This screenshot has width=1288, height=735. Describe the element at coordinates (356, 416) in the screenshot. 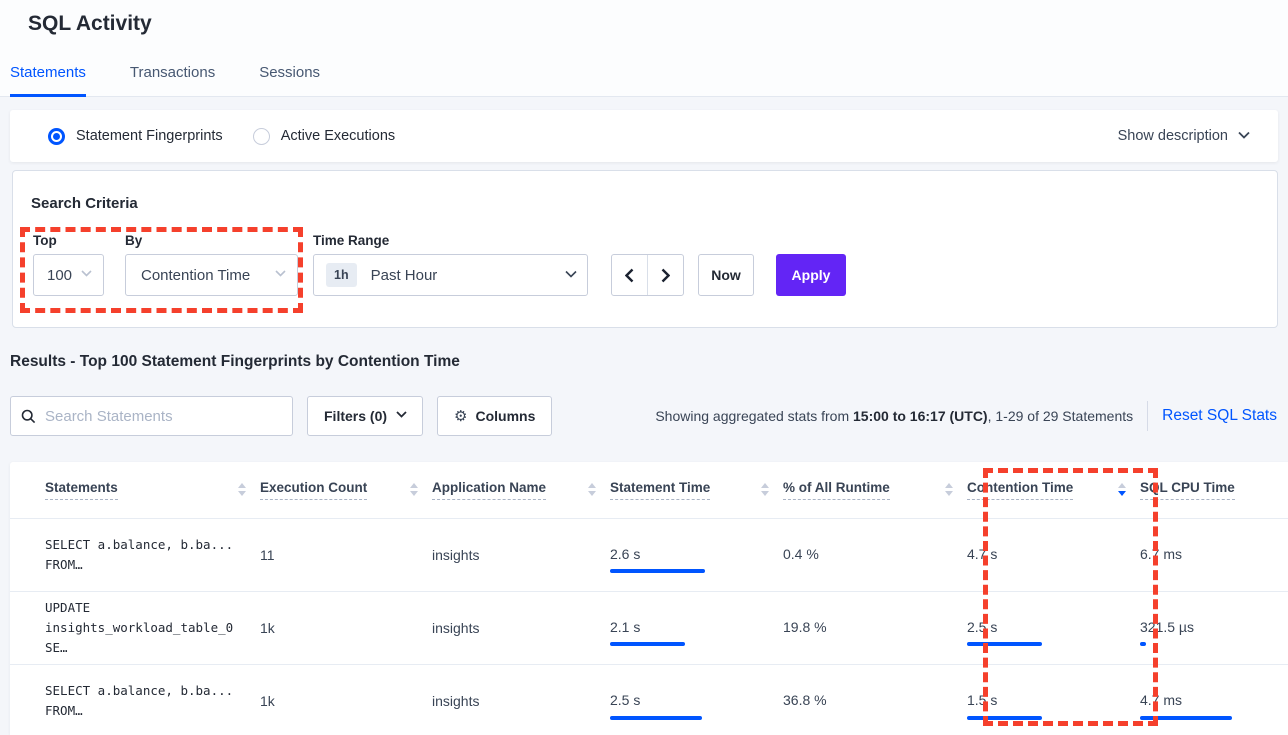

I see `filters-label: Filters (0)` at that location.